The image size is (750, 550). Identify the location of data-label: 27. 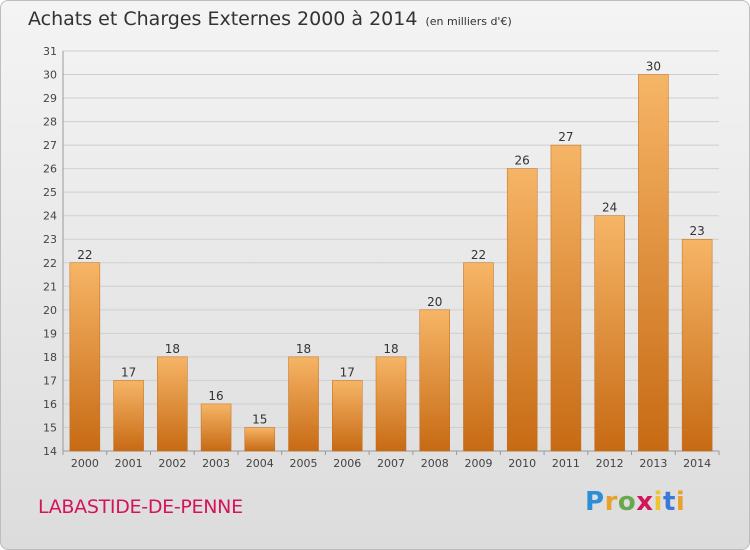
(565, 137).